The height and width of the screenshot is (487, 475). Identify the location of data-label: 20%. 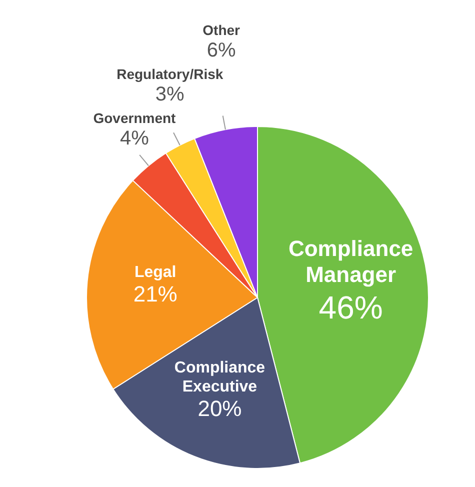
(220, 408).